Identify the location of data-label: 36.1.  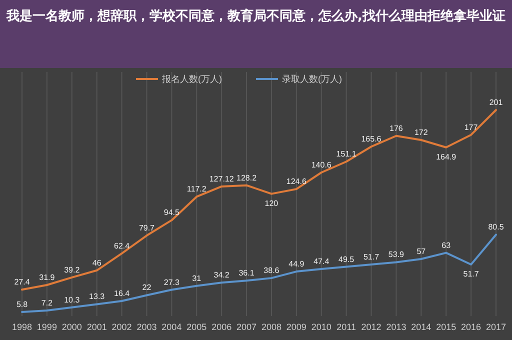
(246, 273).